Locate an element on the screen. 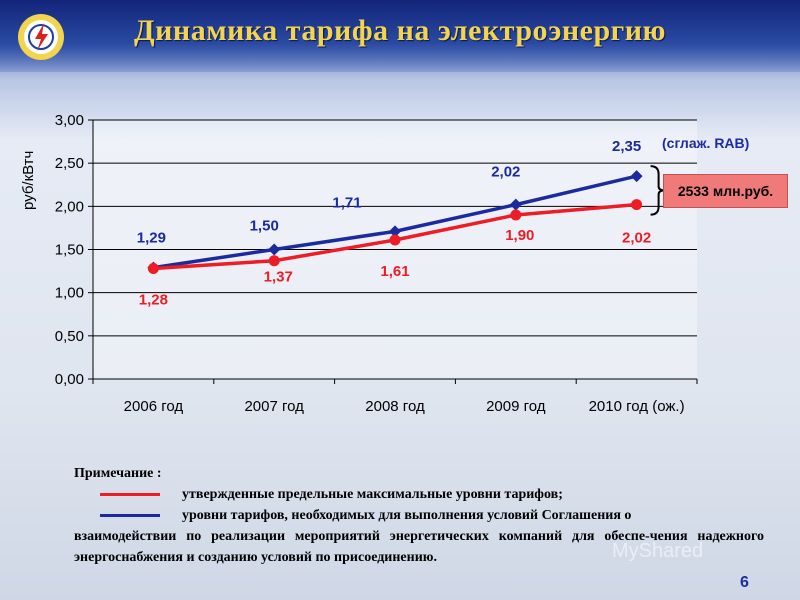 The image size is (800, 600). y-tick-label: 2,50 is located at coordinates (69, 163).